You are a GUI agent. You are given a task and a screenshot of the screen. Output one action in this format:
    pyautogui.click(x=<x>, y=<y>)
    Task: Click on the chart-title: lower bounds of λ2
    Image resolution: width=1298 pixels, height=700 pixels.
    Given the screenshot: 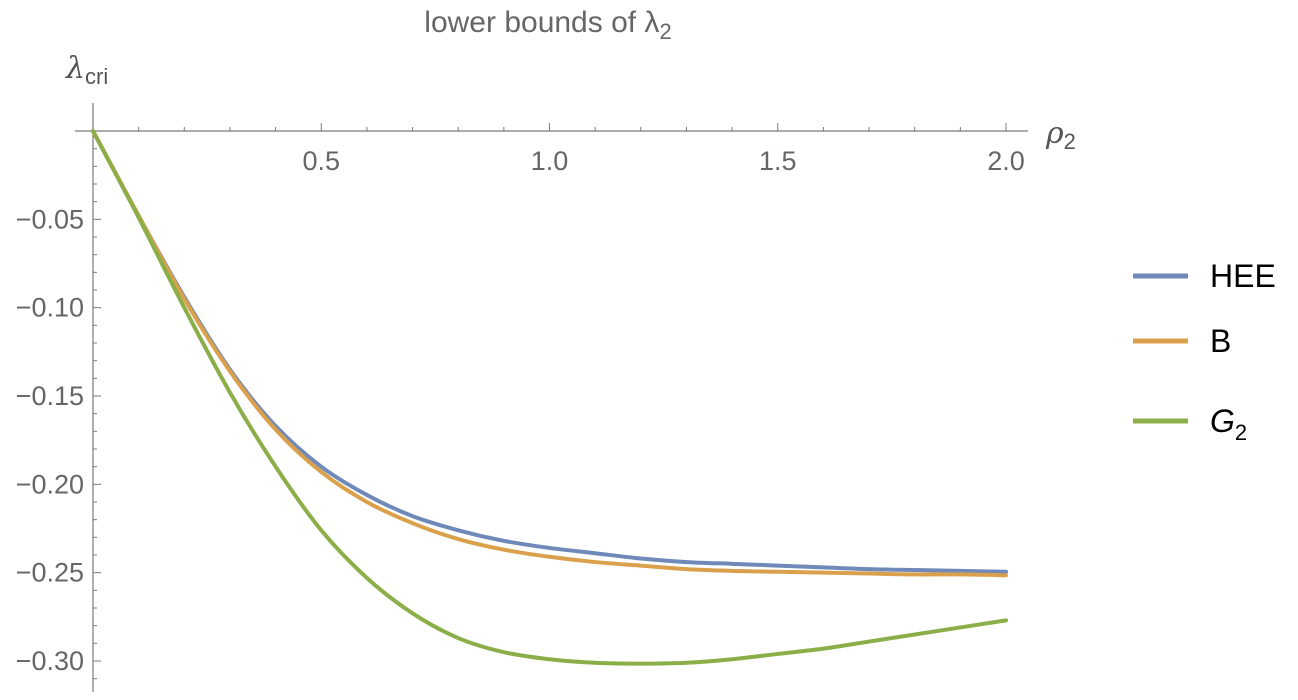 What is the action you would take?
    pyautogui.click(x=547, y=25)
    